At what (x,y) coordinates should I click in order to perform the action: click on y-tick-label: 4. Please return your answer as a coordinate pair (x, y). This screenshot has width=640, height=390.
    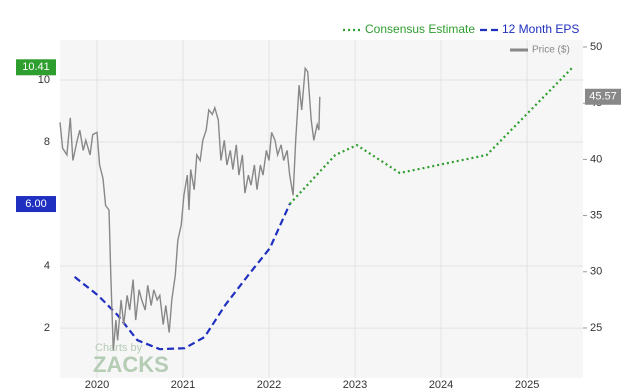
    Looking at the image, I should click on (47, 266).